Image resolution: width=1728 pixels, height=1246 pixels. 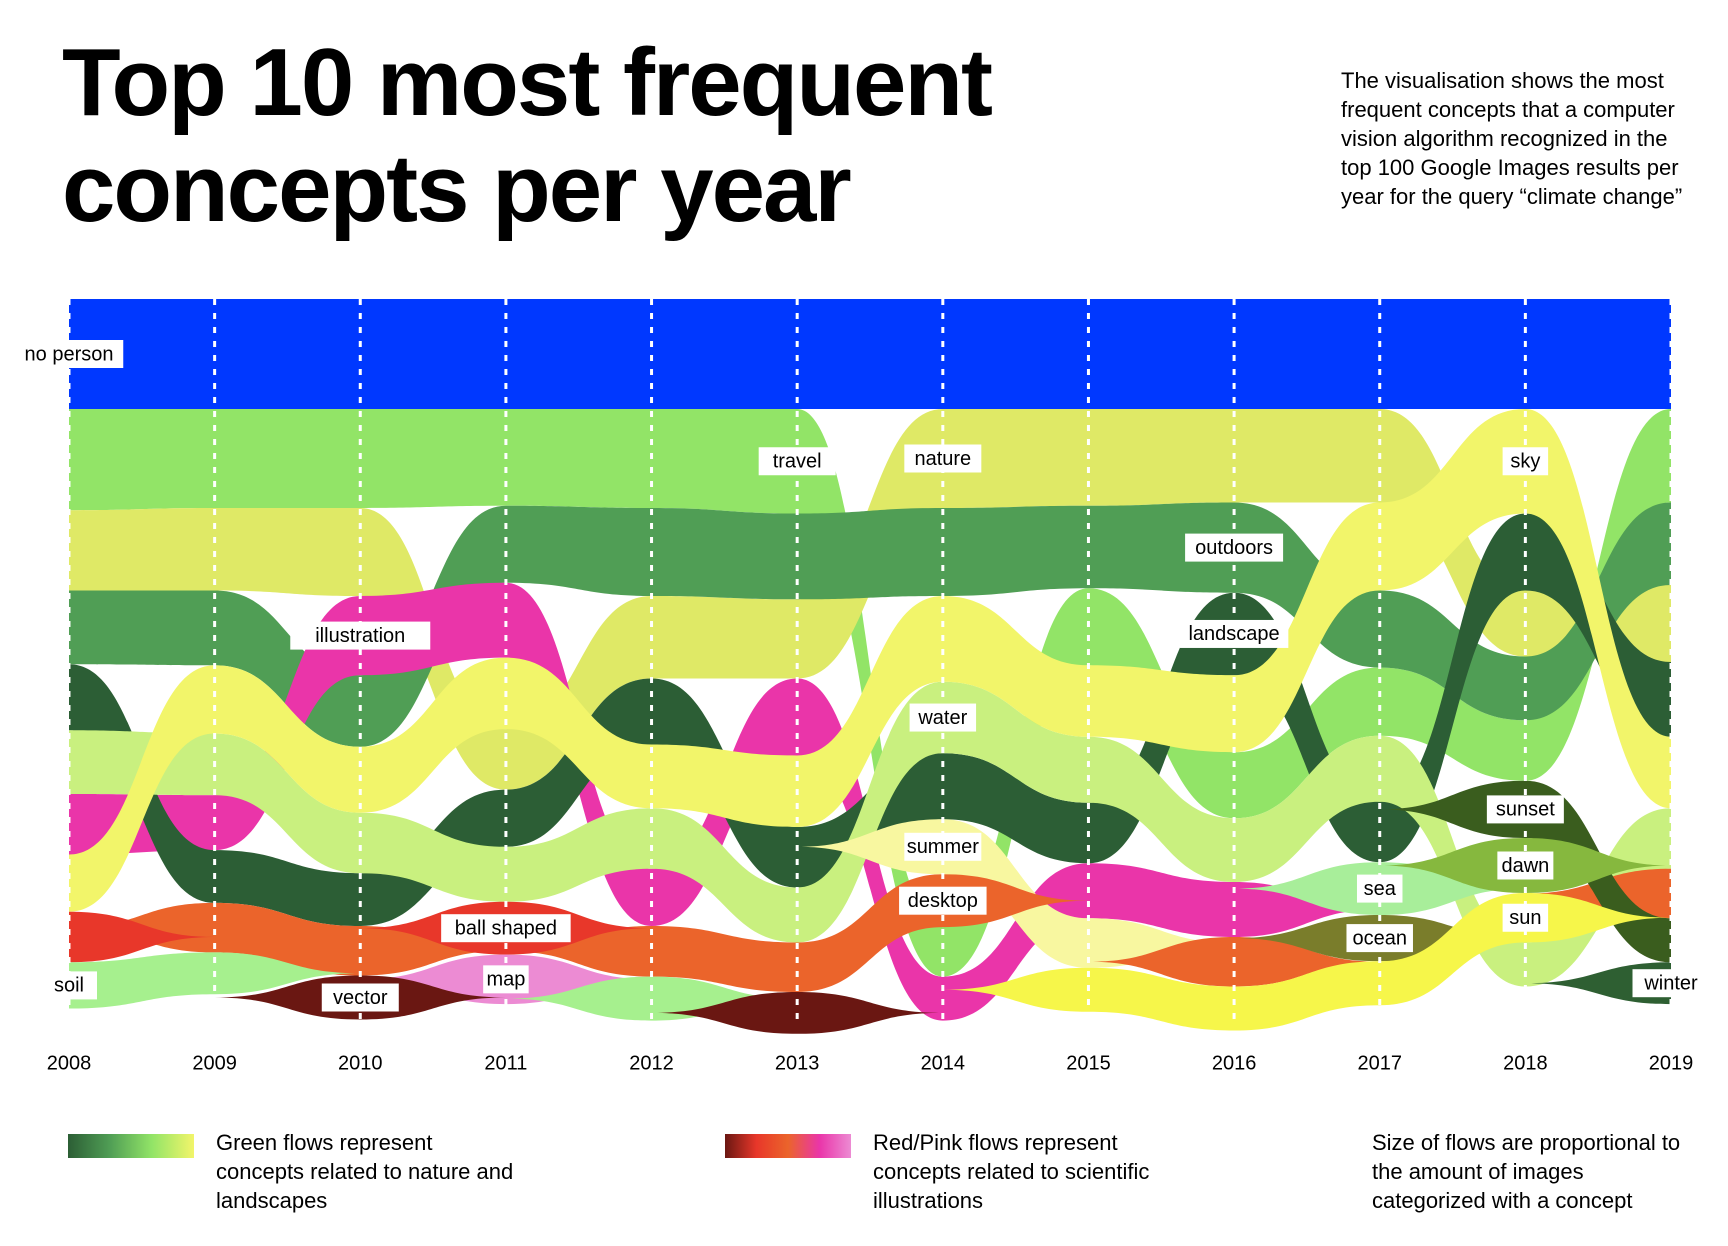 I want to click on x-tick-label: 2015, so click(x=1088, y=1063).